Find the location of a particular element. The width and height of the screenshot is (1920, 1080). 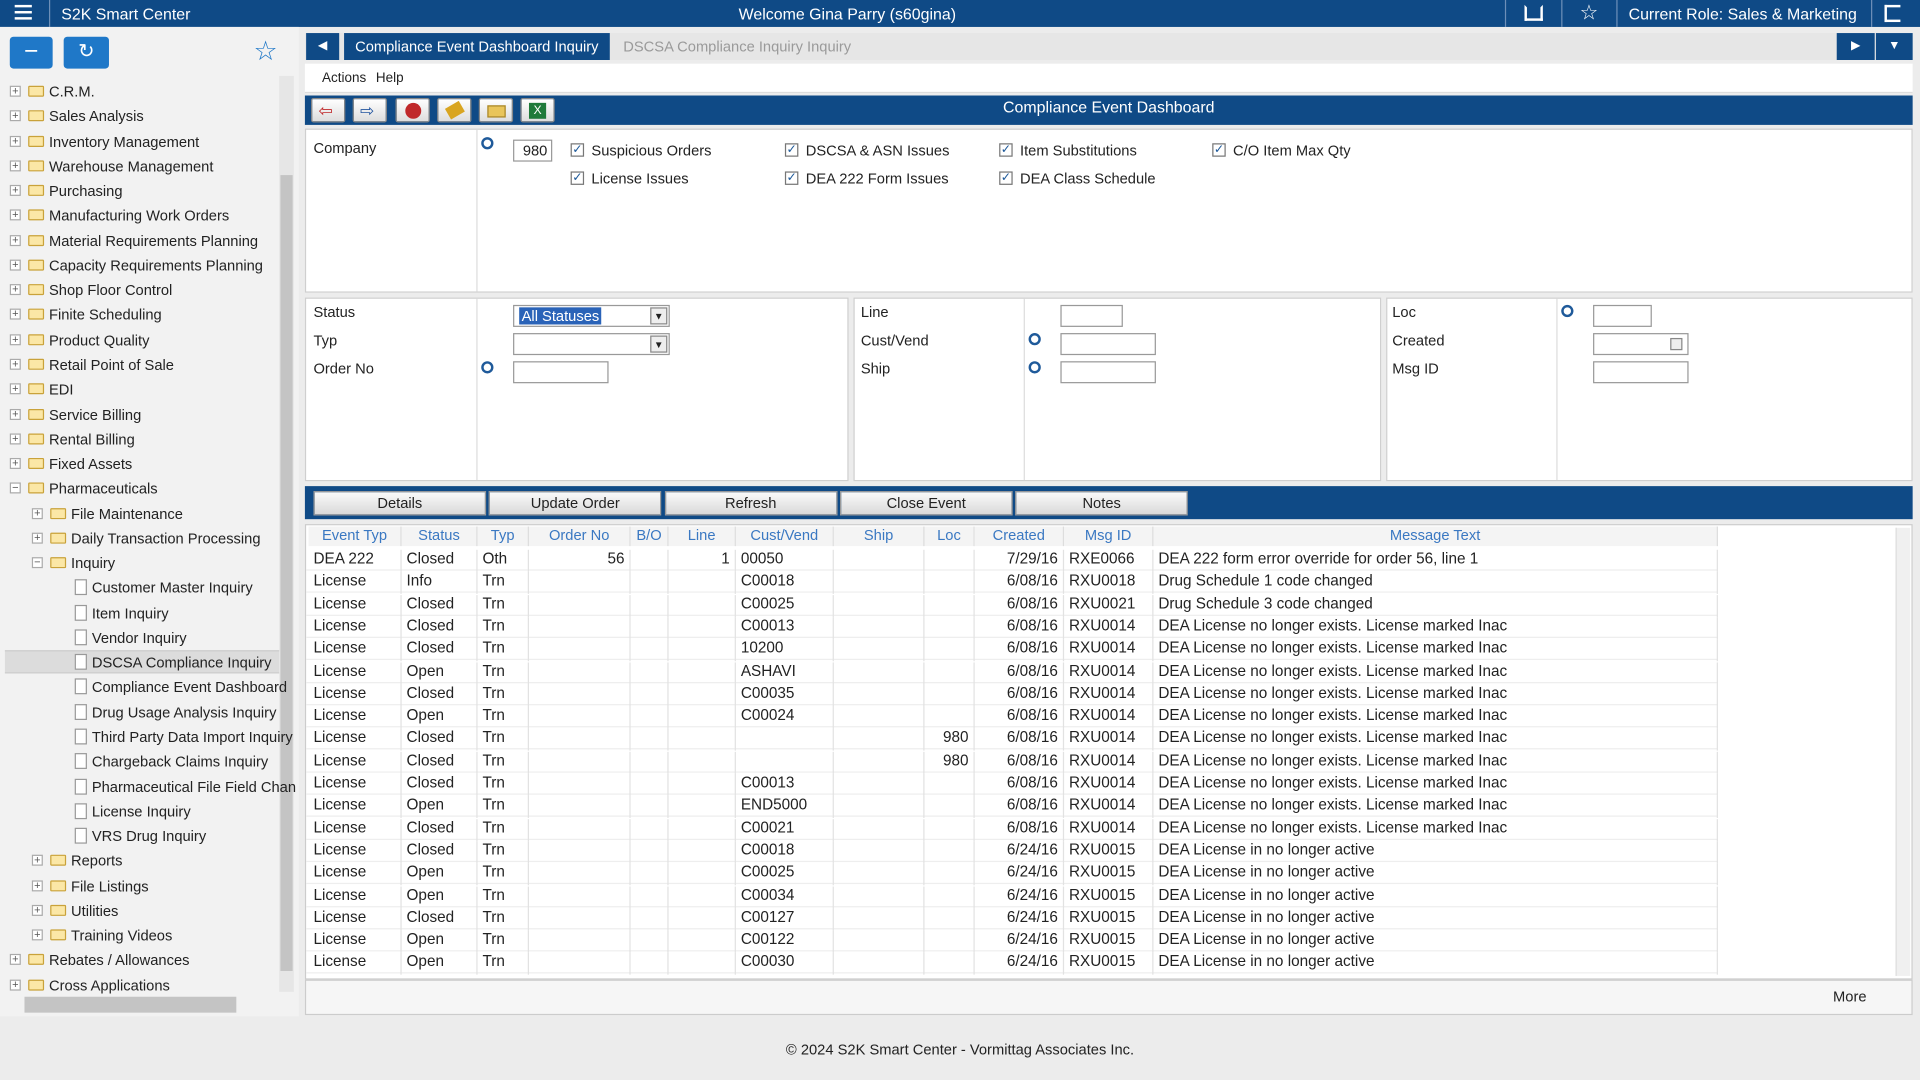

tree-item: Third Party Data Import Inquiry is located at coordinates (192, 737).